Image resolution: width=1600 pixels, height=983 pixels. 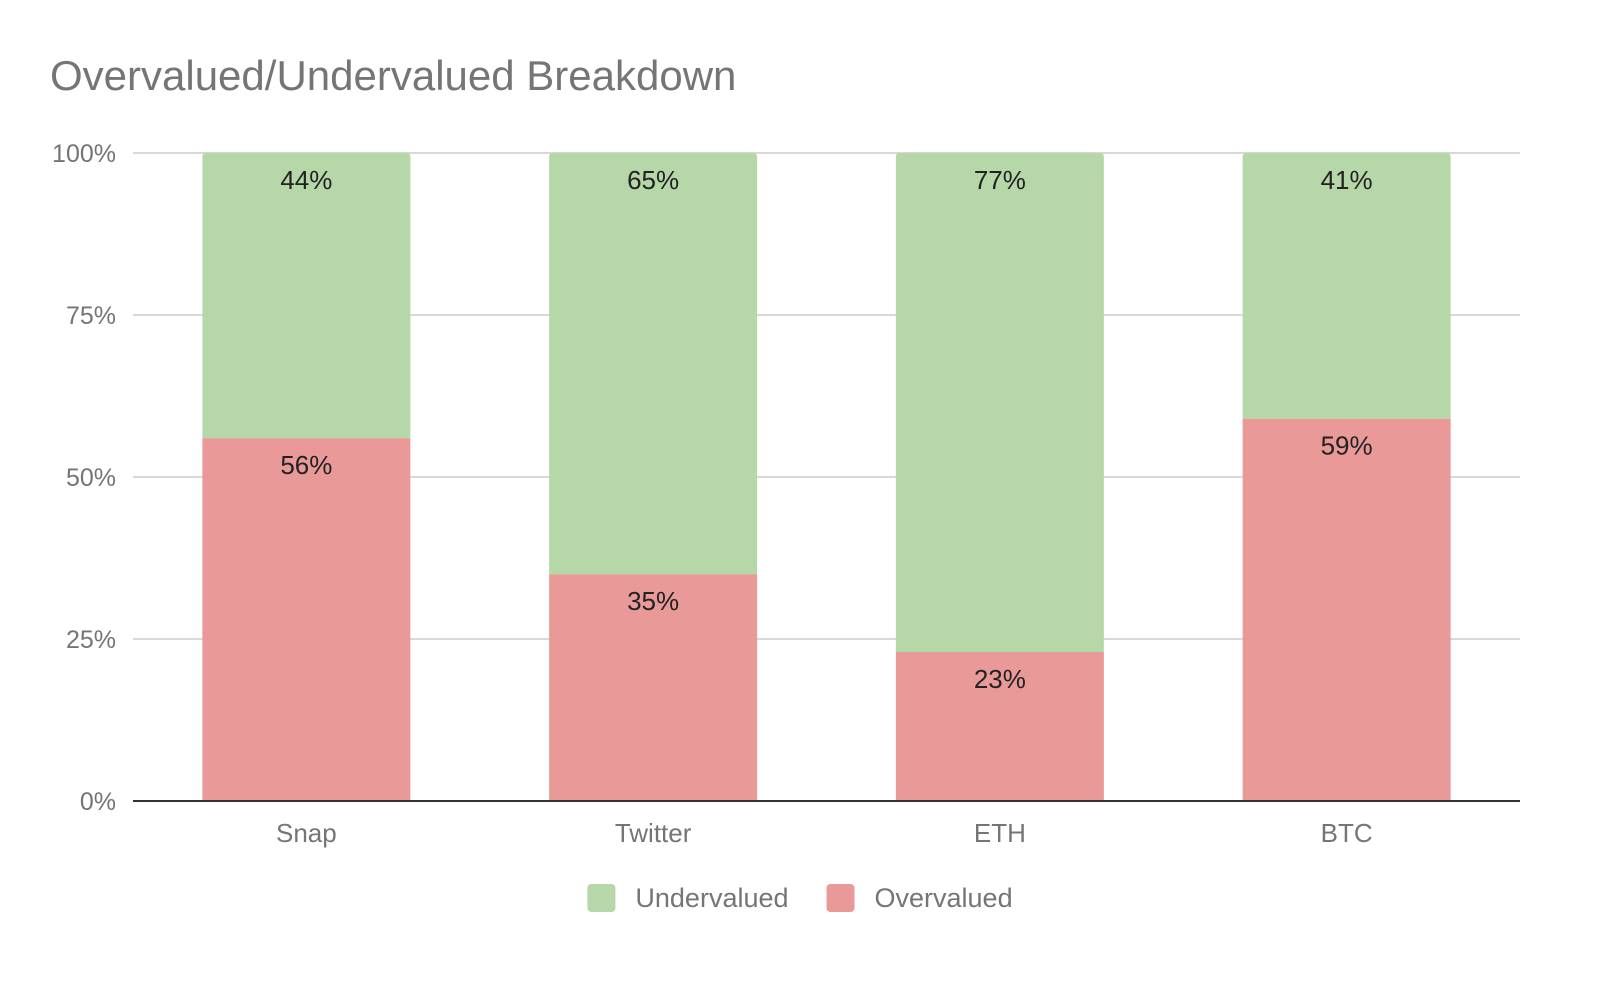 What do you see at coordinates (91, 640) in the screenshot?
I see `y-tick-label: 25%` at bounding box center [91, 640].